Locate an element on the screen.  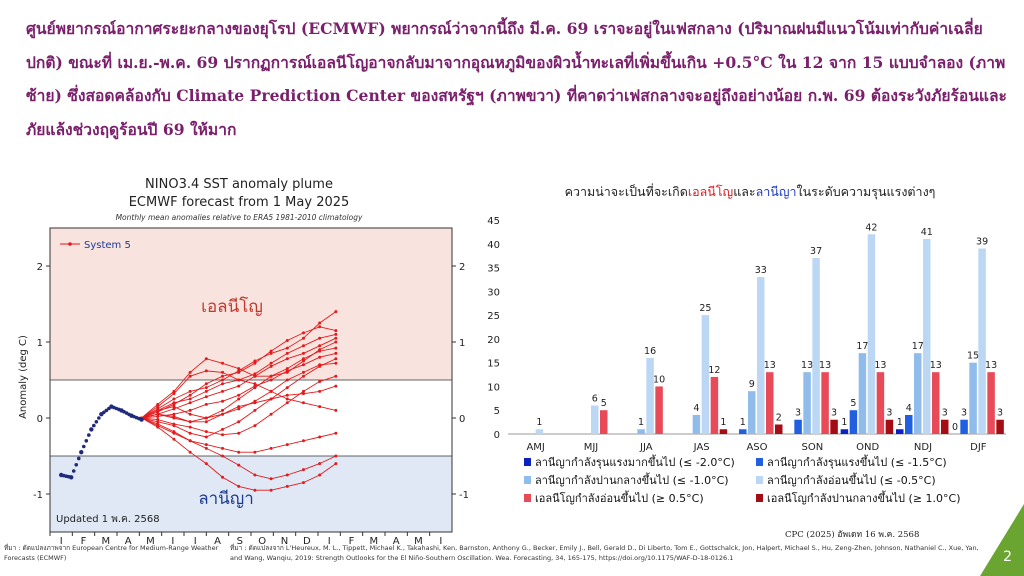
bar-data-label: 6 is located at coordinates (595, 398).